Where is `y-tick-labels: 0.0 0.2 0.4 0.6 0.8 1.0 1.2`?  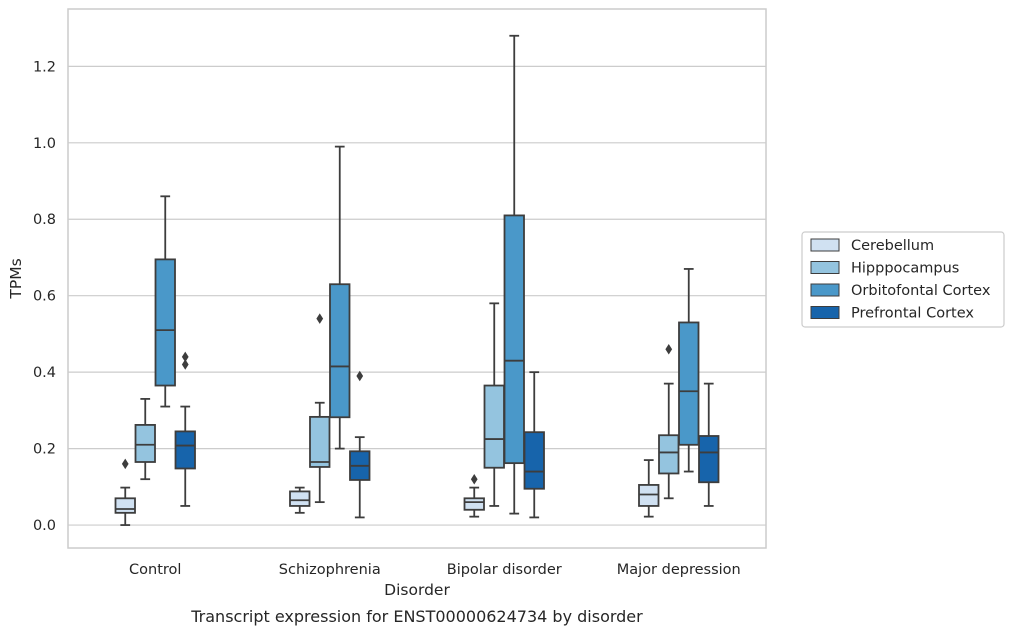
y-tick-labels: 0.0 0.2 0.4 0.6 0.8 1.0 1.2 is located at coordinates (44, 296).